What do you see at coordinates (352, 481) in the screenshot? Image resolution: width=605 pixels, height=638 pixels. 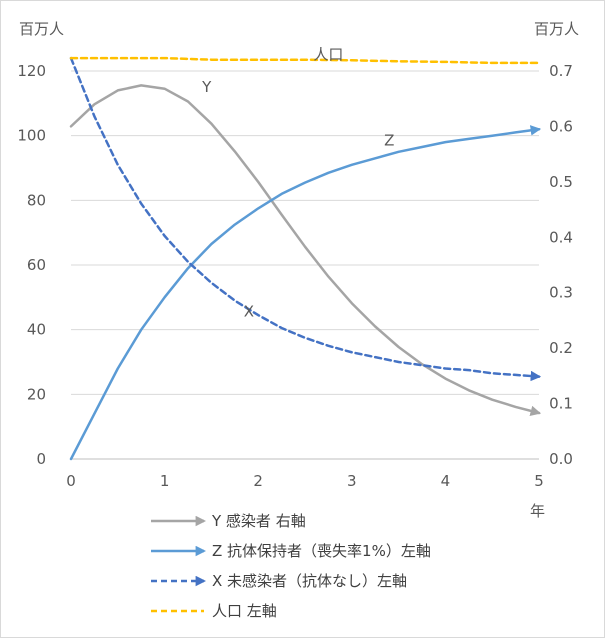 I see `x-tick-label: 3` at bounding box center [352, 481].